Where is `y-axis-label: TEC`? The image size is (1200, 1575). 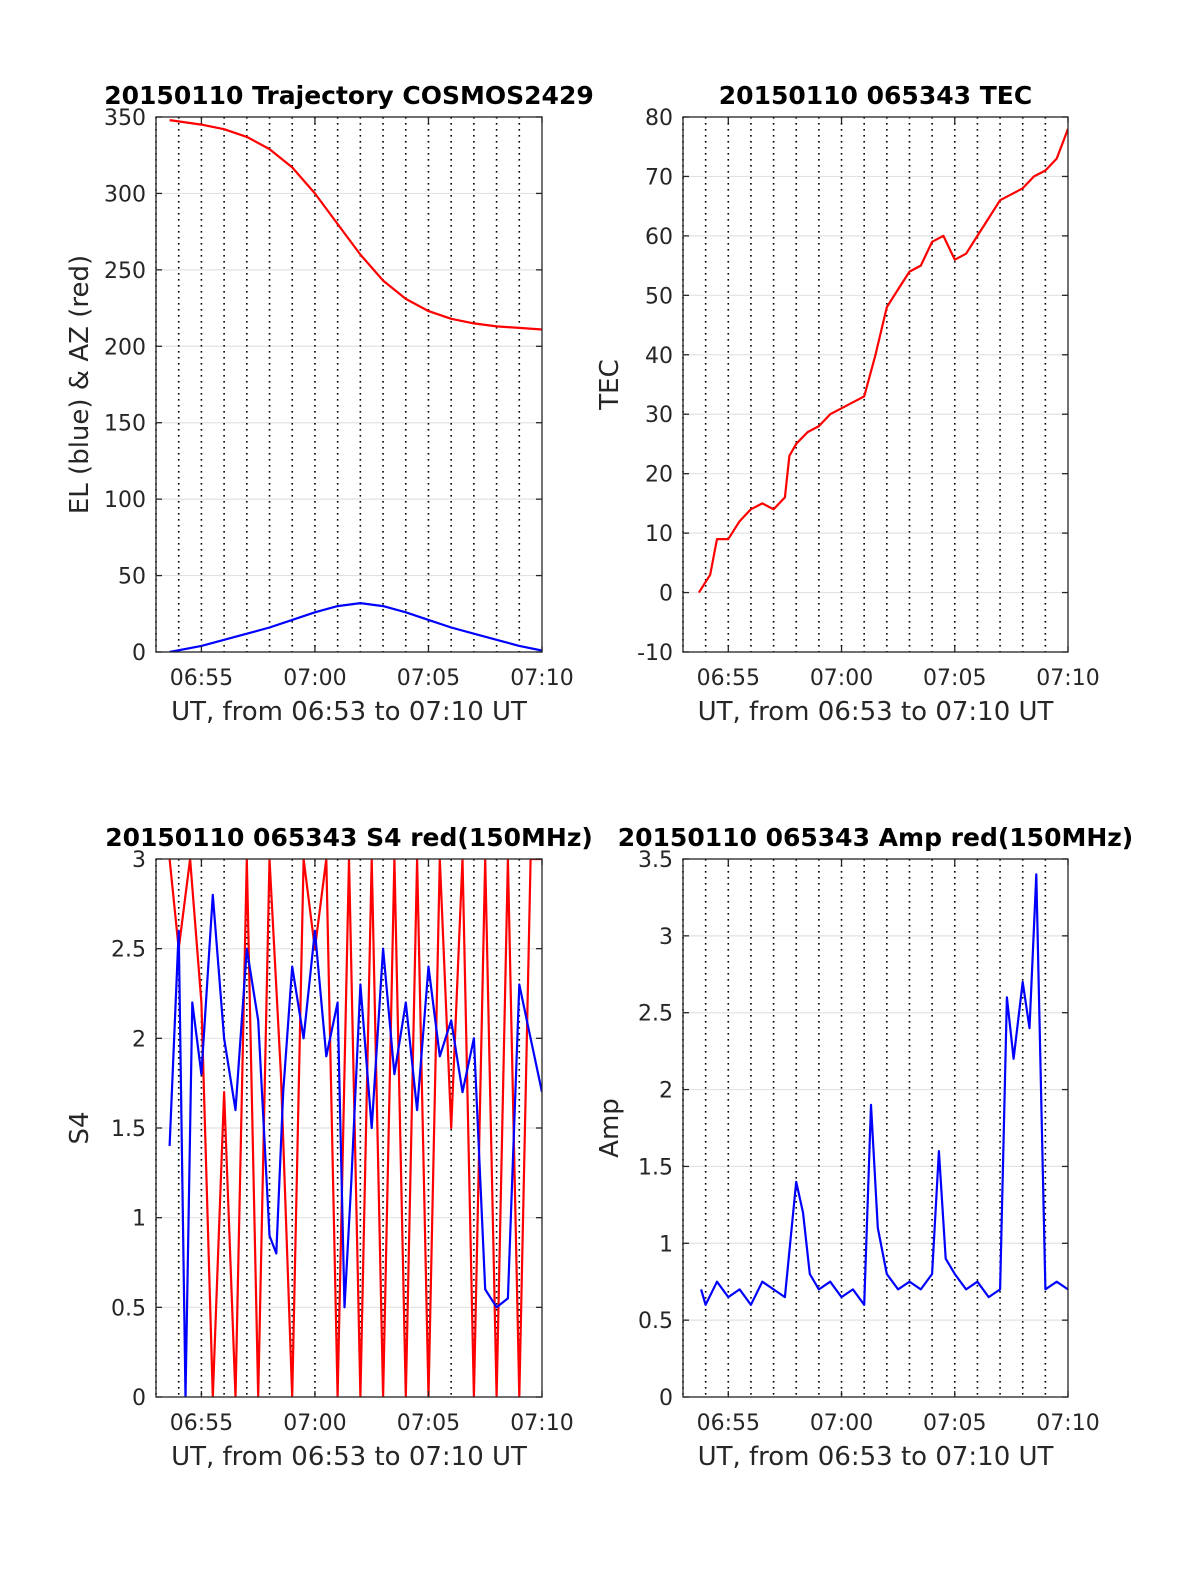
y-axis-label: TEC is located at coordinates (610, 384).